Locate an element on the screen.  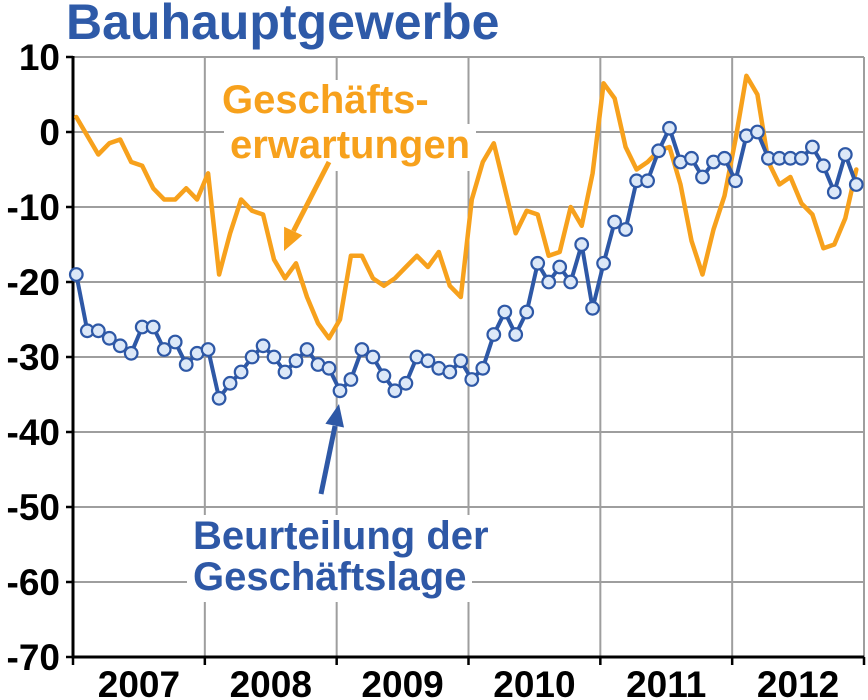
y-tick-label: -60 is located at coordinates (33, 582).